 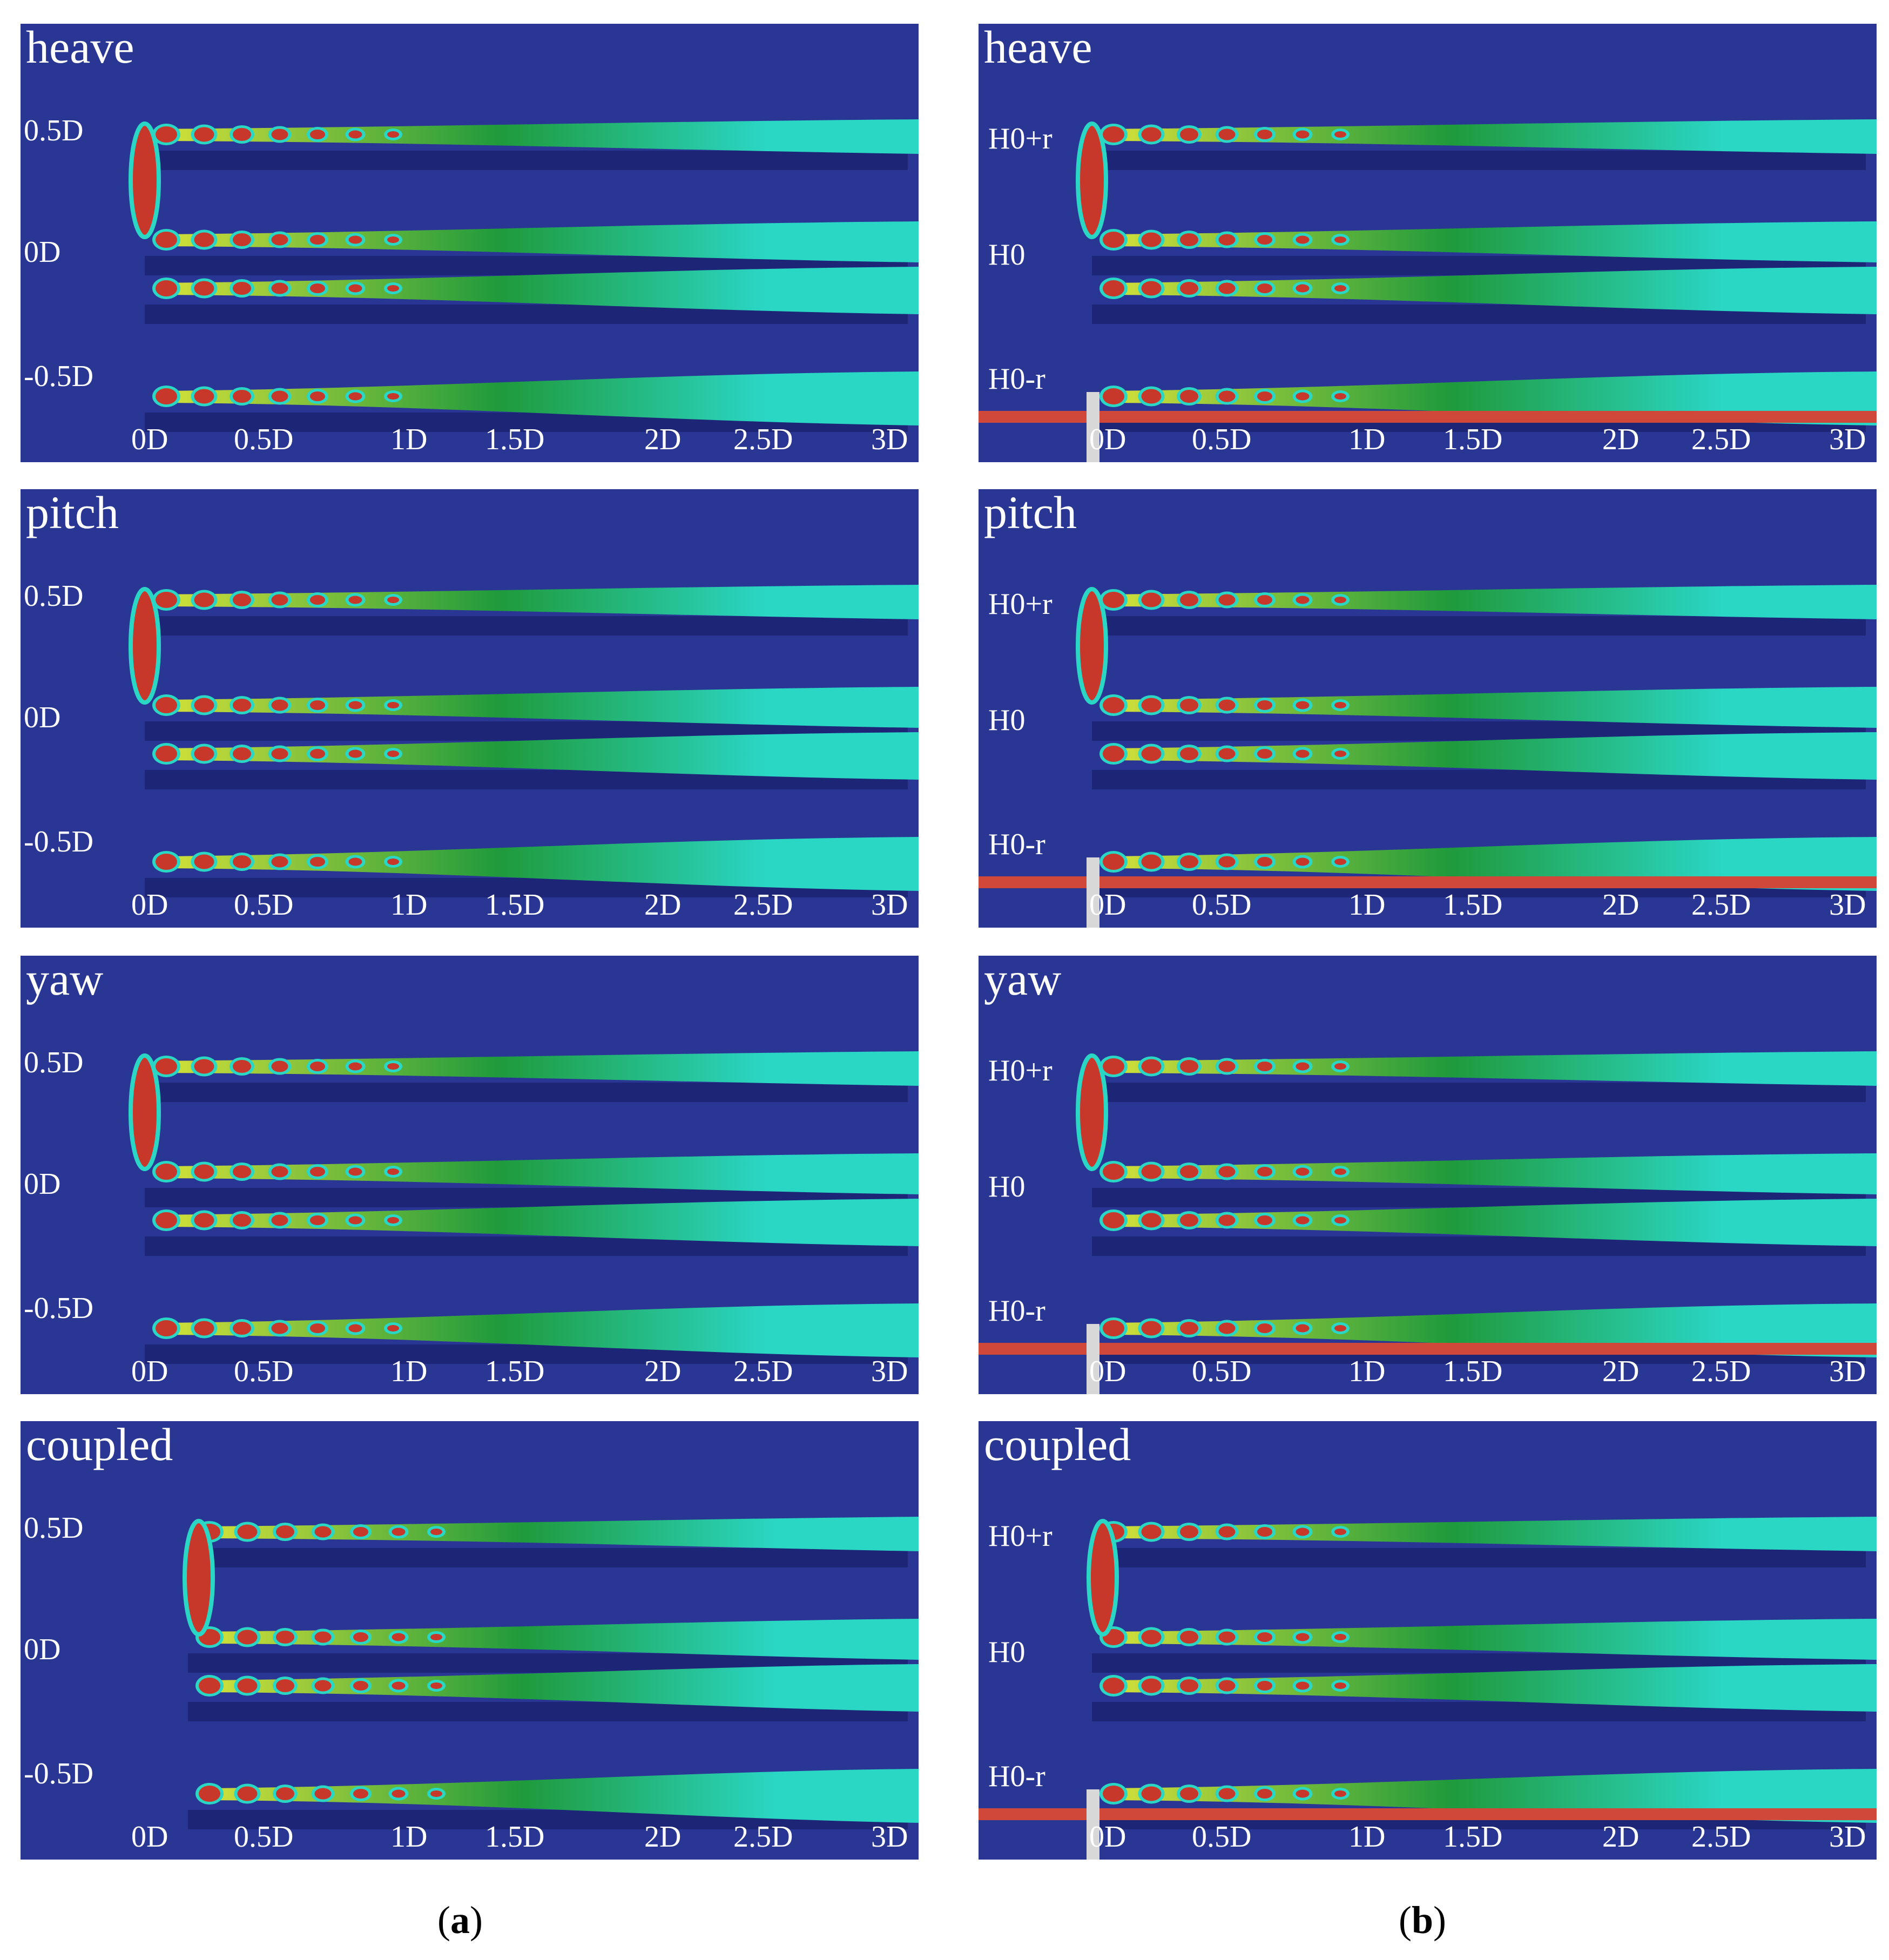 I want to click on y-axis-label: 0D, so click(x=43, y=1184).